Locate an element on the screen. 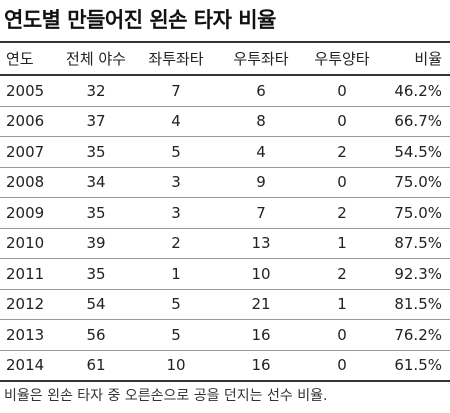 This screenshot has height=413, width=450. table-cell: 61 is located at coordinates (96, 365).